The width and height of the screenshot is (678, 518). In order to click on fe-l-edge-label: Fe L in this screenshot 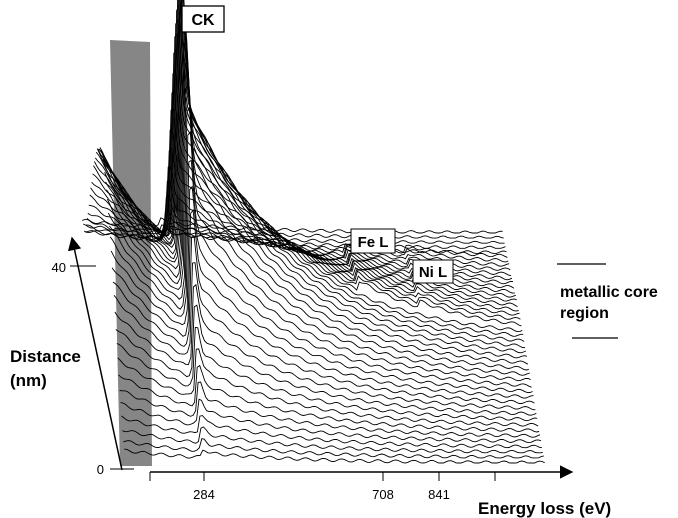, I will do `click(373, 241)`.